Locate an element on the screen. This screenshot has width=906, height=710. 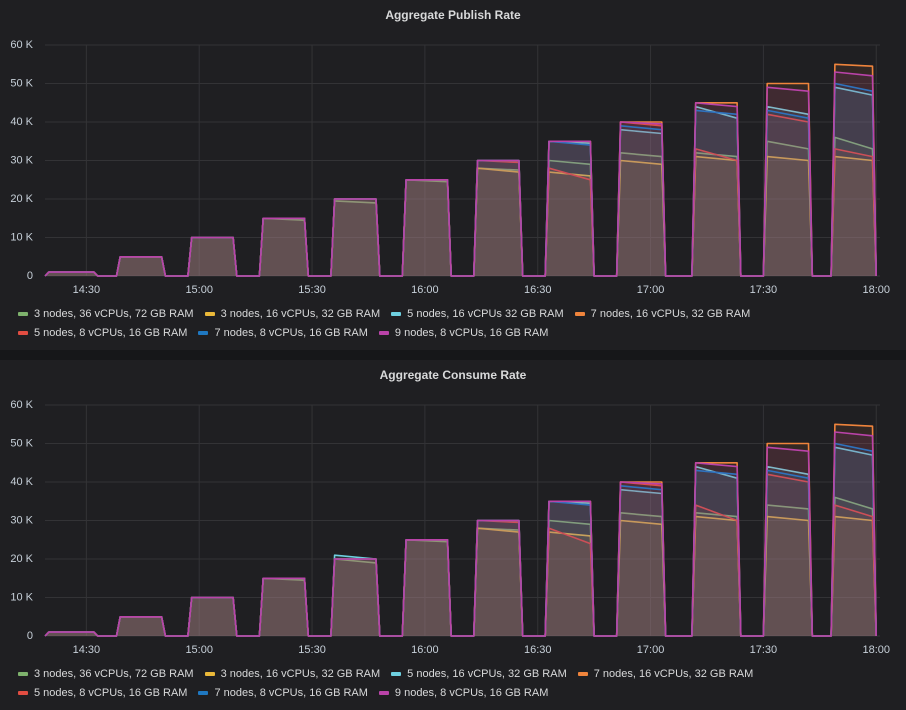
legend-label: 5 nodes, 16 vCPUs, 32 GB RAM is located at coordinates (487, 673).